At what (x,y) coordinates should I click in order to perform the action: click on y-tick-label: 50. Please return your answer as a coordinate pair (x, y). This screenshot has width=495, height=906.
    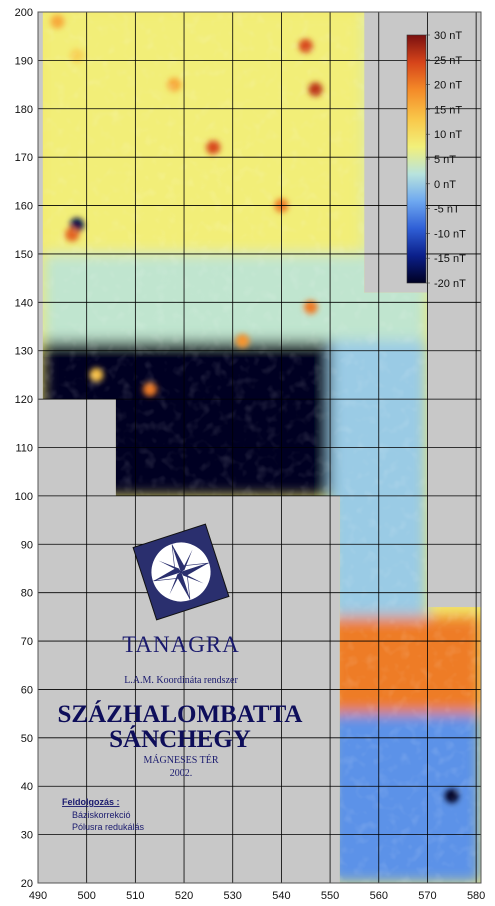
    Looking at the image, I should click on (27, 739).